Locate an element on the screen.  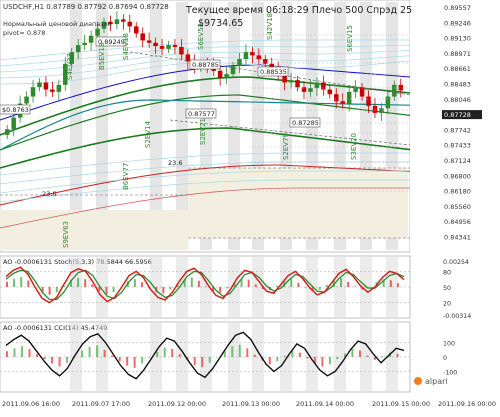
x-axis-bg is located at coordinates (250, 403).